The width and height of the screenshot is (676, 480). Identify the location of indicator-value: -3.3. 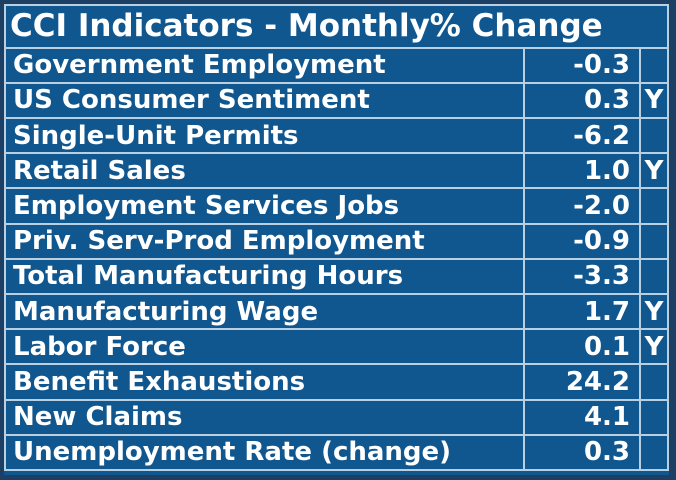
(583, 276).